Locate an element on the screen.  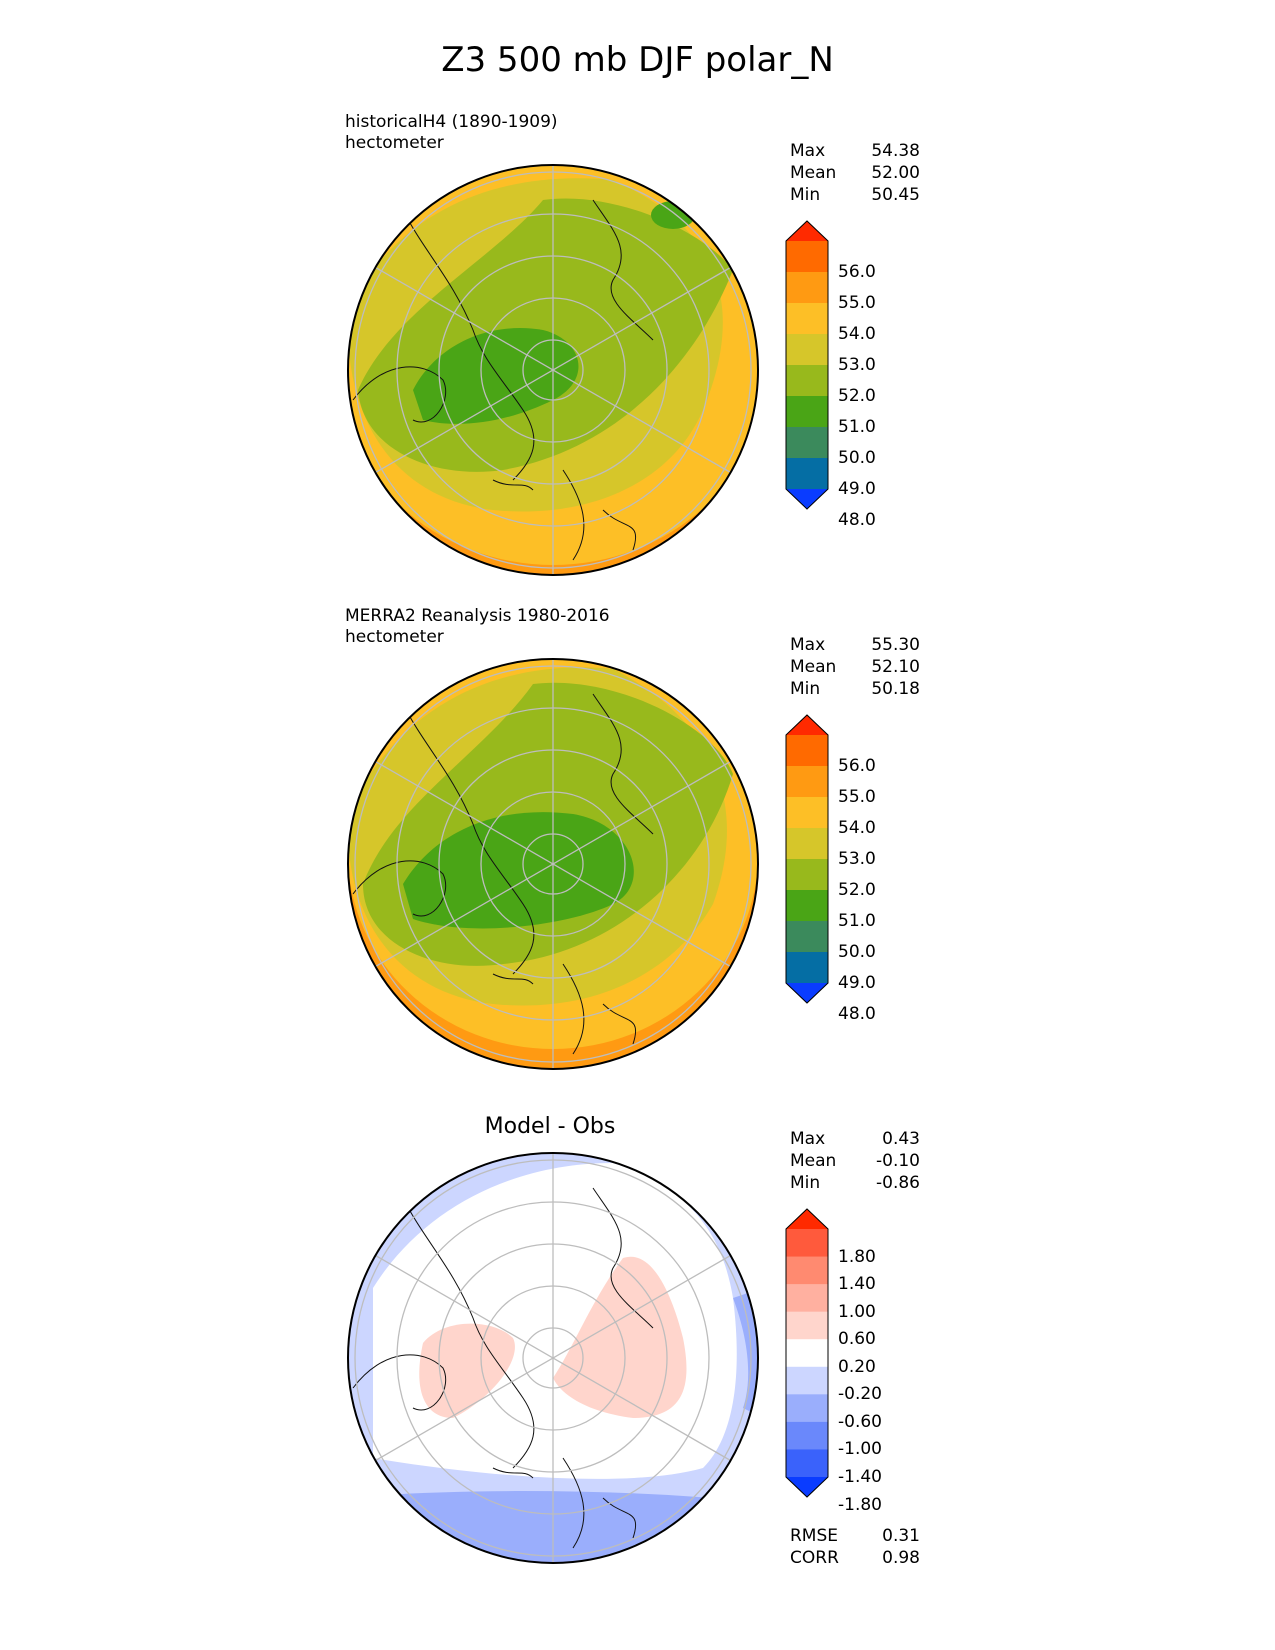
diff-title: Model - Obs is located at coordinates (550, 1126).